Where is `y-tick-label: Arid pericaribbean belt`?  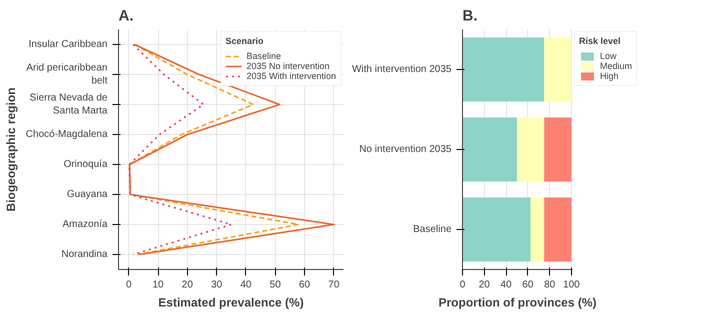
y-tick-label: Arid pericaribbean belt is located at coordinates (67, 74).